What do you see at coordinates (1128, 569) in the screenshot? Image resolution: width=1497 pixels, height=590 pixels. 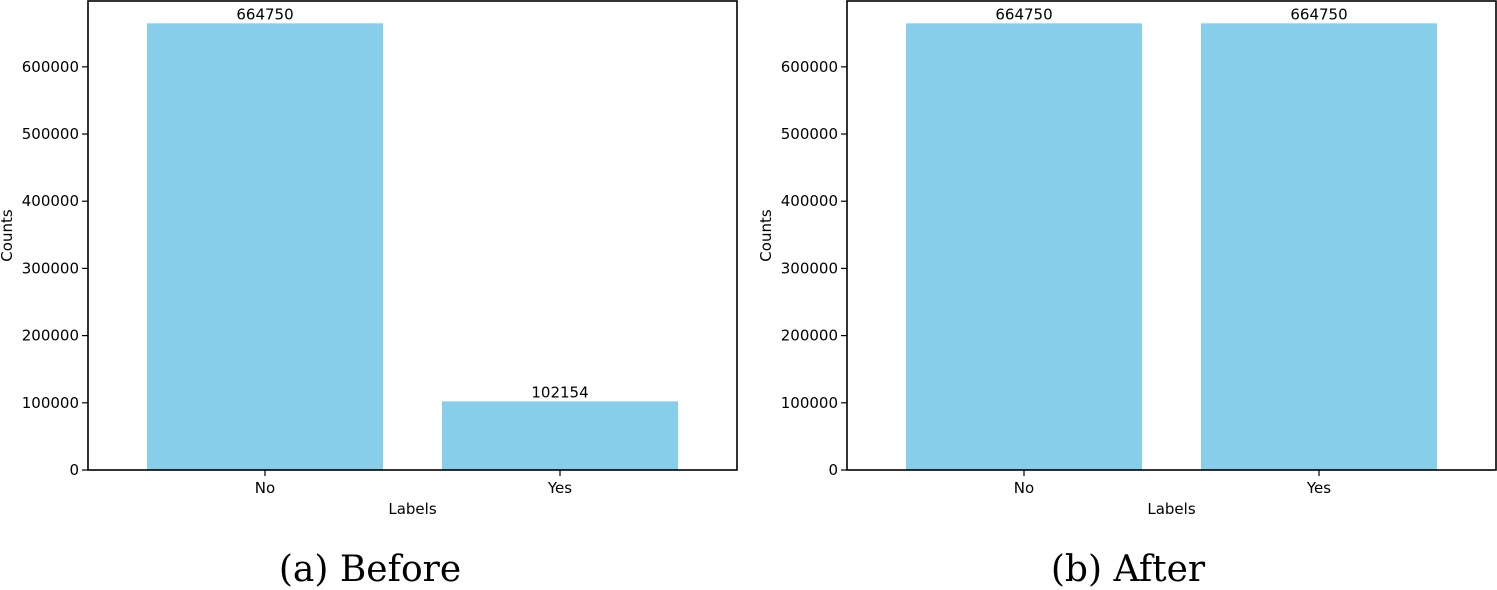 I see `caption-after: (b) After` at bounding box center [1128, 569].